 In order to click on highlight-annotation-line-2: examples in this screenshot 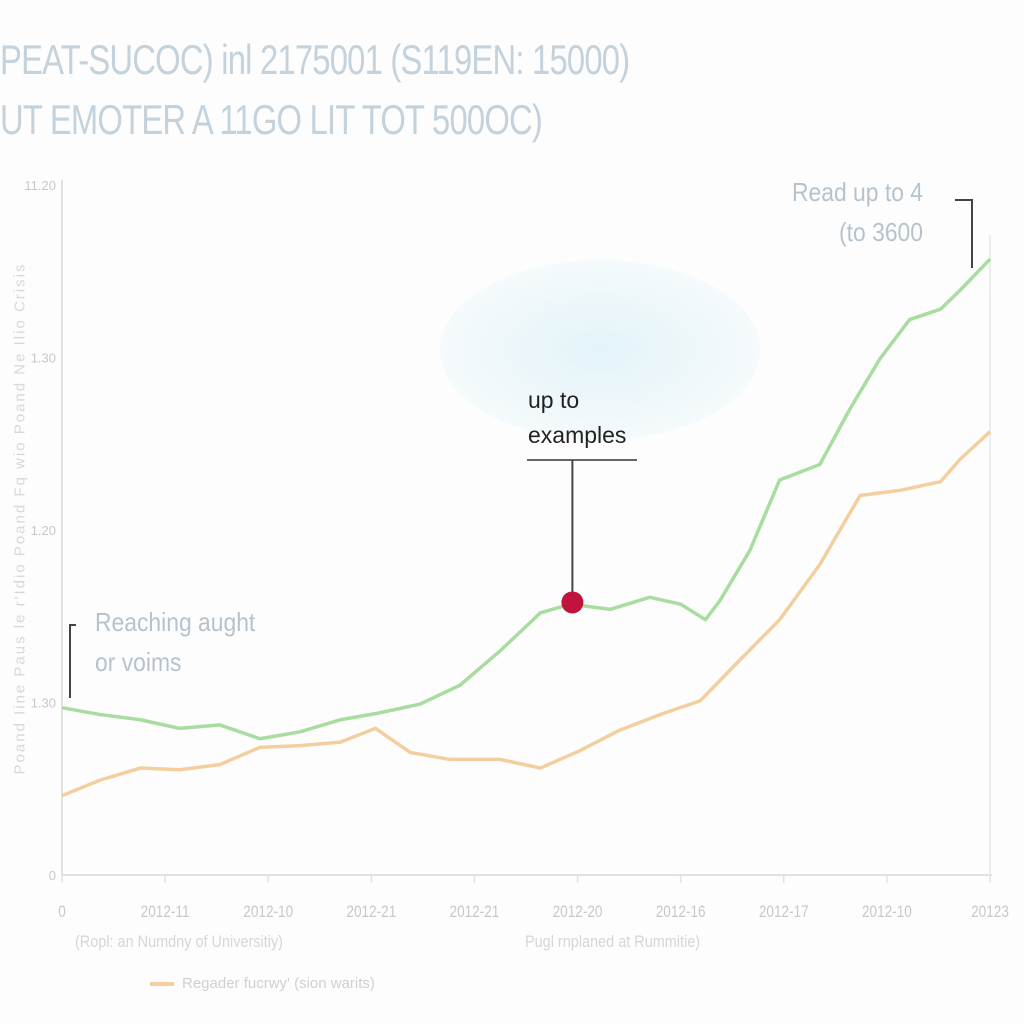, I will do `click(577, 435)`.